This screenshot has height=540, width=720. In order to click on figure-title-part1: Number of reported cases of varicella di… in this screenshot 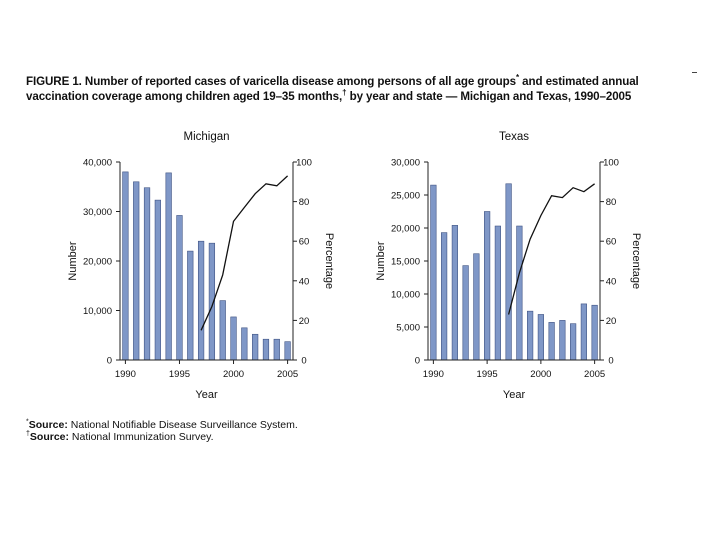, I will do `click(300, 81)`.